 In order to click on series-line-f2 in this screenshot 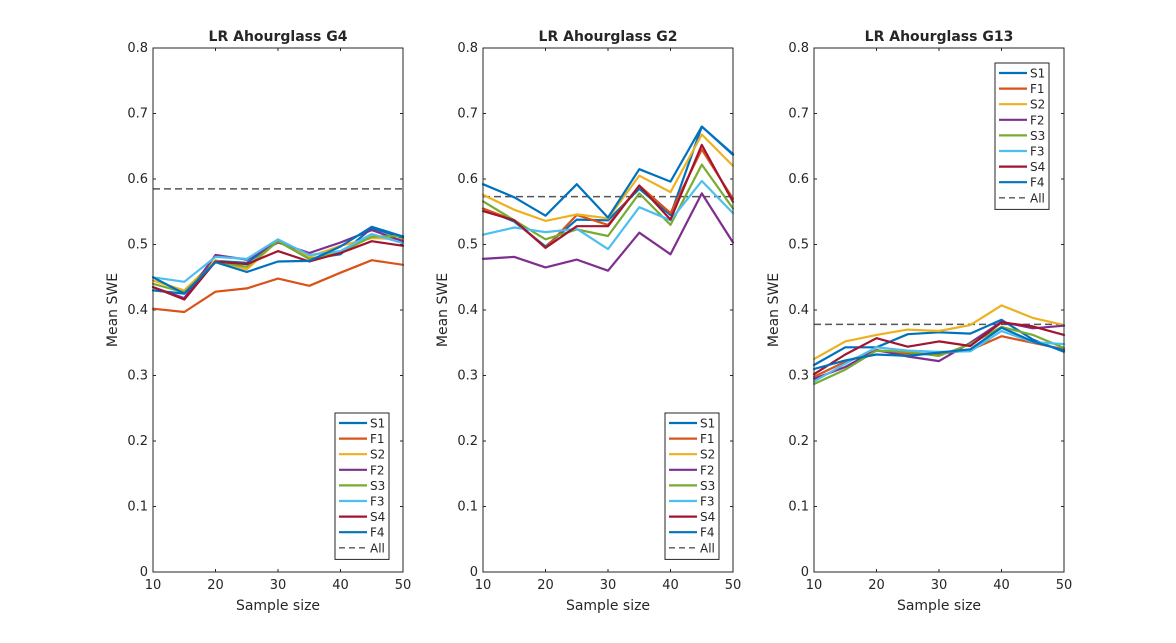, I will do `click(608, 232)`.